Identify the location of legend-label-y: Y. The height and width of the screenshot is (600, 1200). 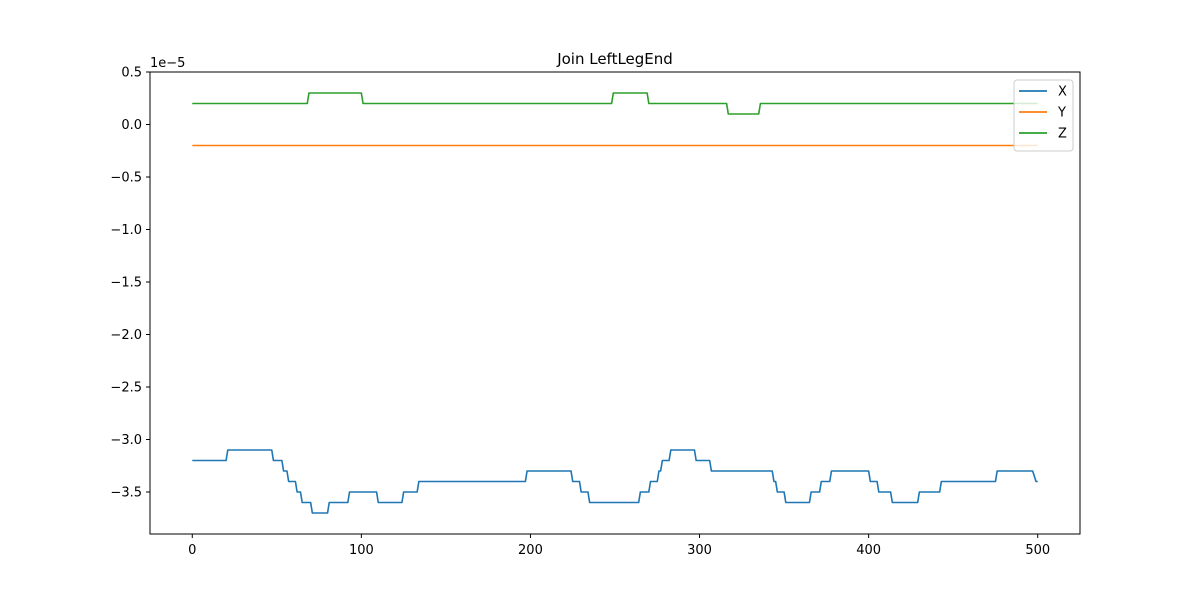
(1061, 113).